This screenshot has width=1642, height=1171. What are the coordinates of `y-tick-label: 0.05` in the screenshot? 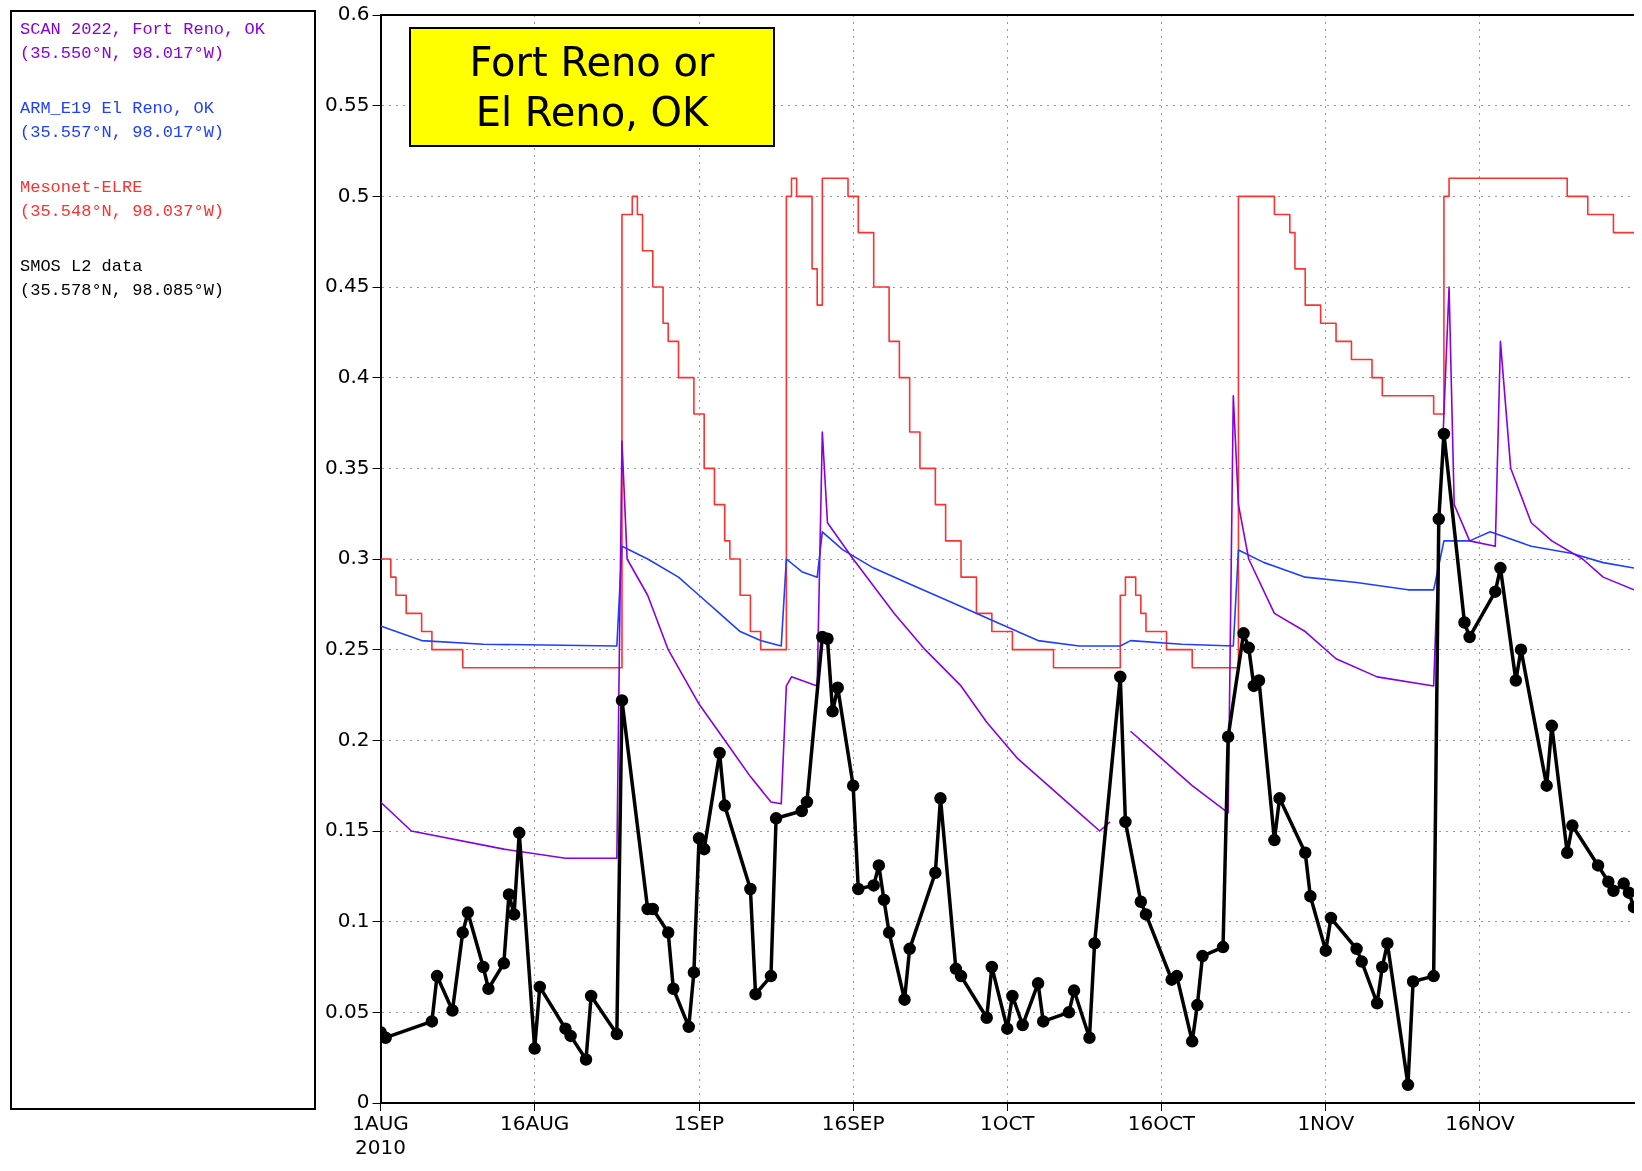 It's located at (347, 1010).